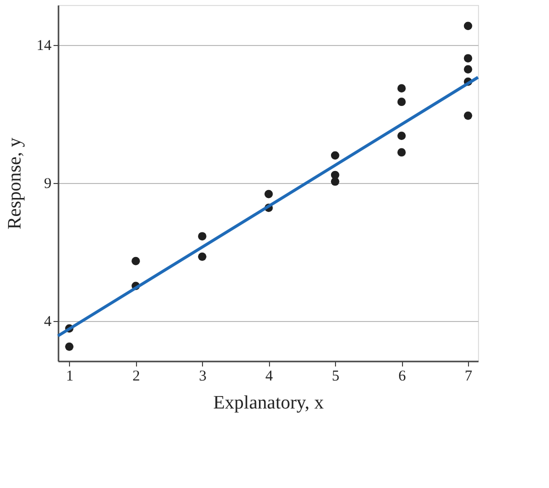 The width and height of the screenshot is (549, 488). I want to click on x-tick-label: 5, so click(336, 376).